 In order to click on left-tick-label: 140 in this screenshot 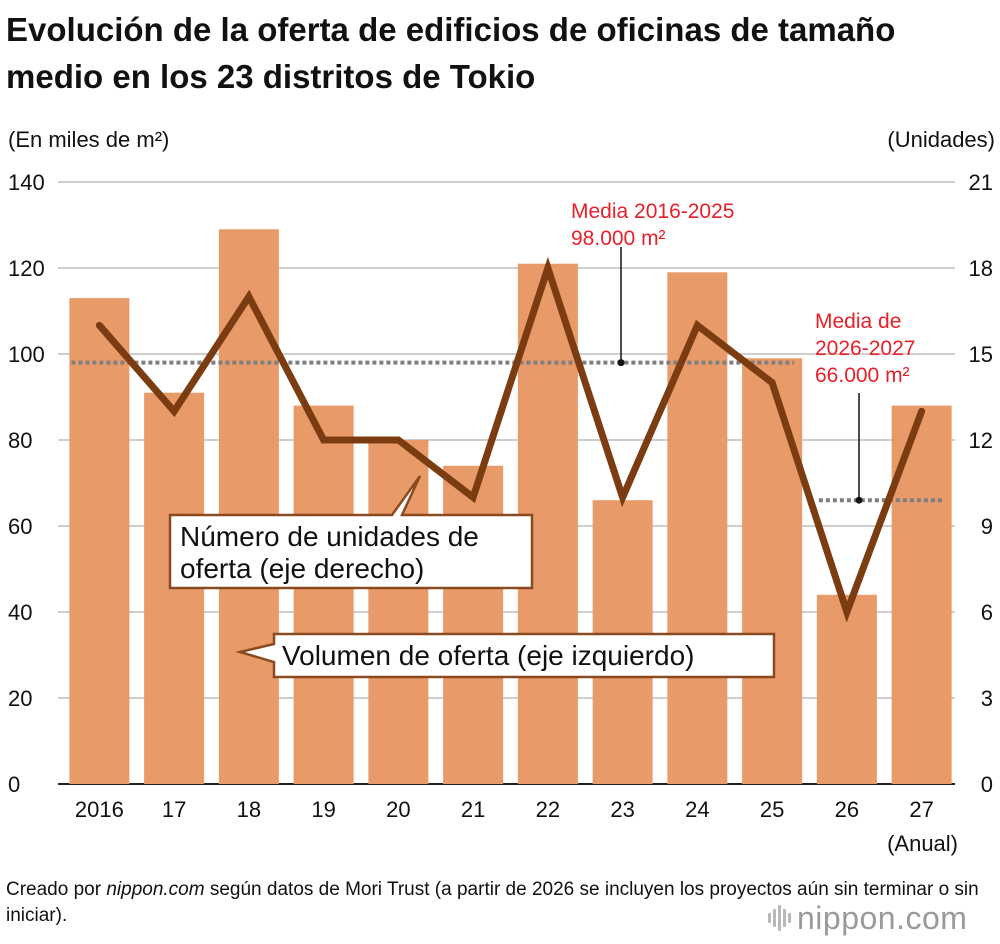, I will do `click(26, 182)`.